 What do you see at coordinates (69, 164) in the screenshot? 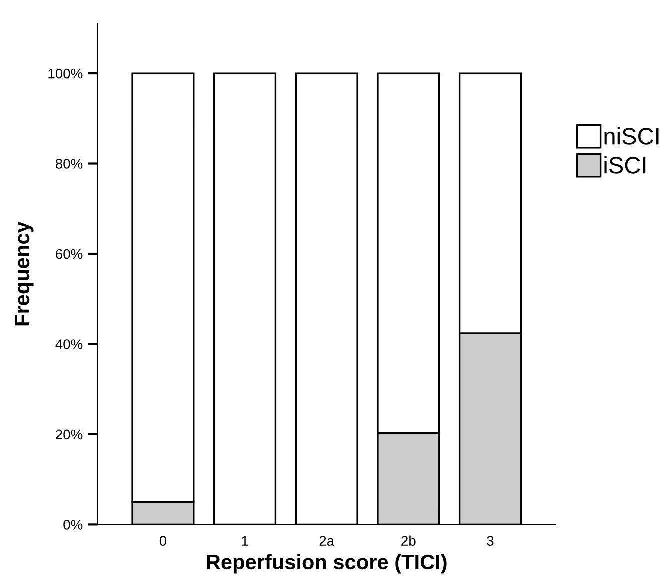
I see `y-tick-label: 80%` at bounding box center [69, 164].